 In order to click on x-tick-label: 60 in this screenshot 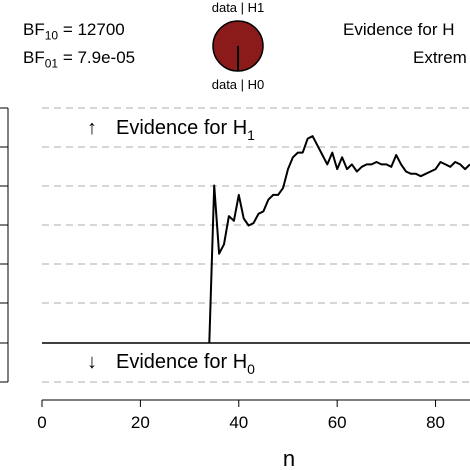, I will do `click(337, 422)`.